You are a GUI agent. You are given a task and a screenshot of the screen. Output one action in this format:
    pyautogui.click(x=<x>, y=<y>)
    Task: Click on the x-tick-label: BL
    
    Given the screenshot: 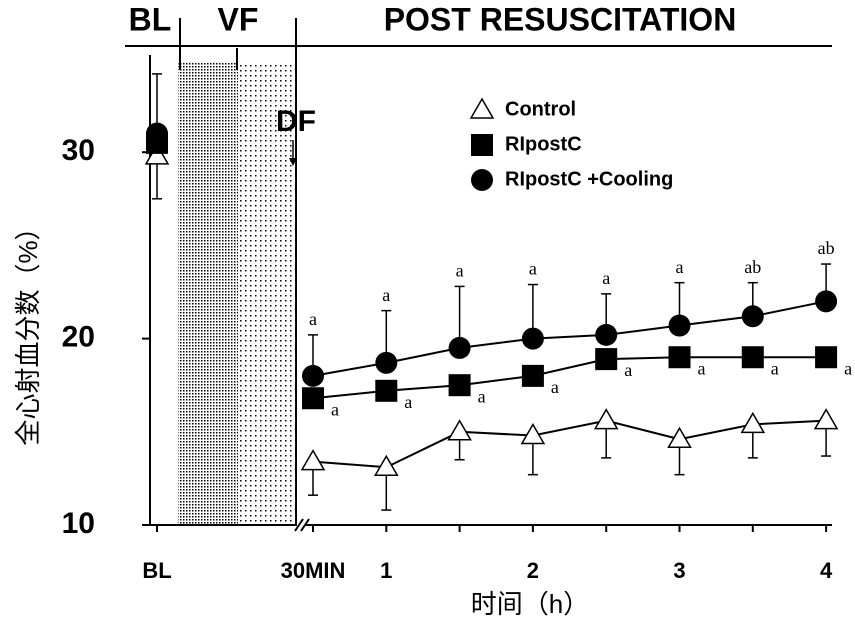 What is the action you would take?
    pyautogui.click(x=156, y=570)
    